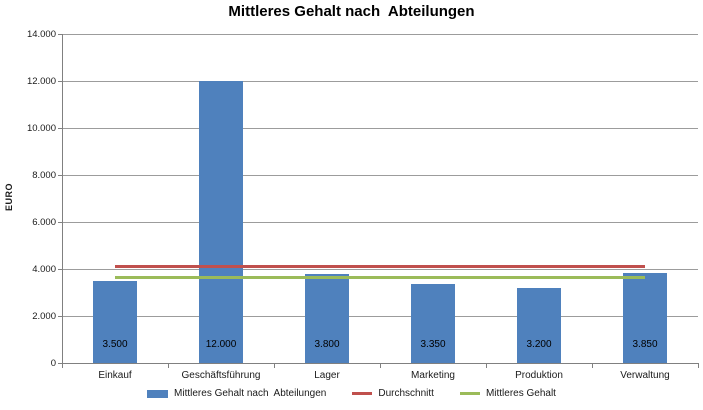 This screenshot has width=703, height=410. Describe the element at coordinates (327, 375) in the screenshot. I see `category-label: Lager` at that location.